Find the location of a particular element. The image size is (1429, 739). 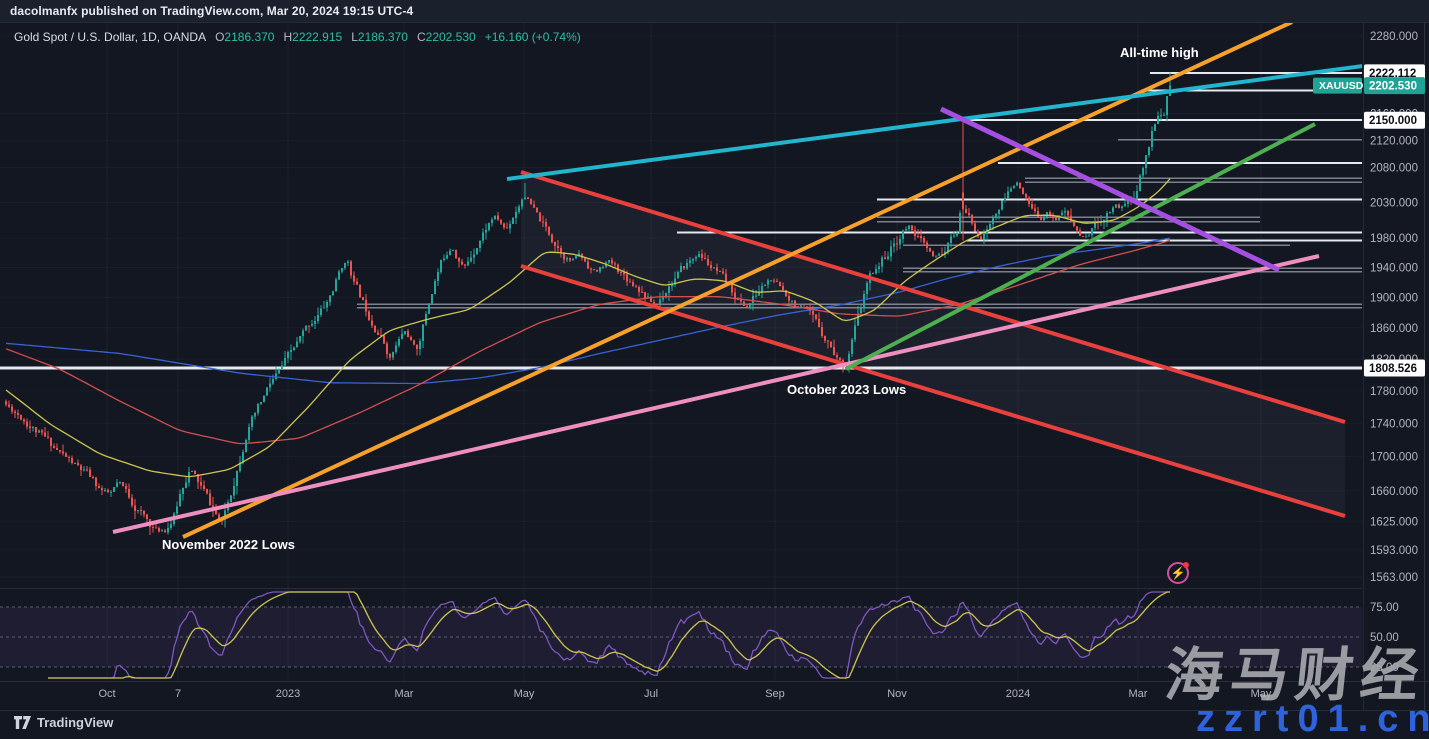

price-axis-label: 1900.000 is located at coordinates (1394, 298).